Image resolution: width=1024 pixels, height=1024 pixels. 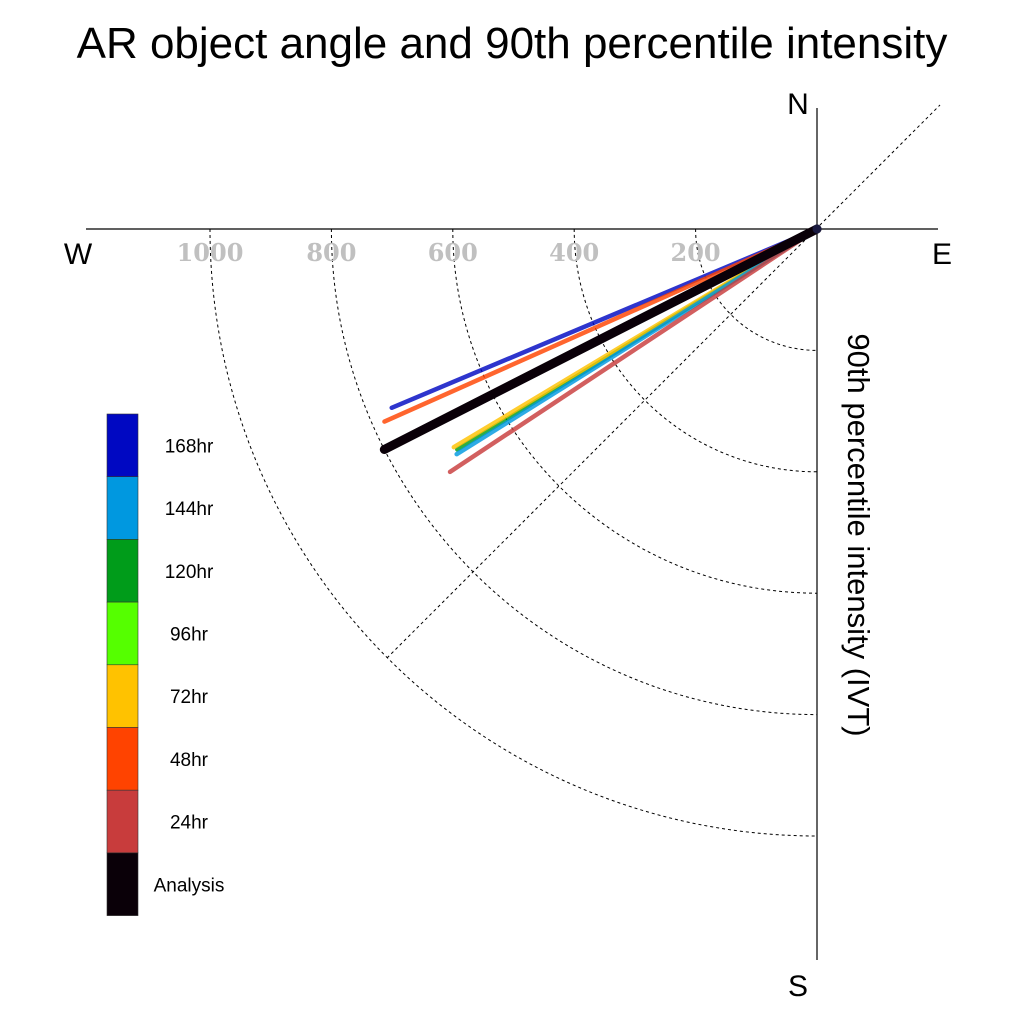 I want to click on legend-label-analysis: Analysis, so click(x=189, y=885).